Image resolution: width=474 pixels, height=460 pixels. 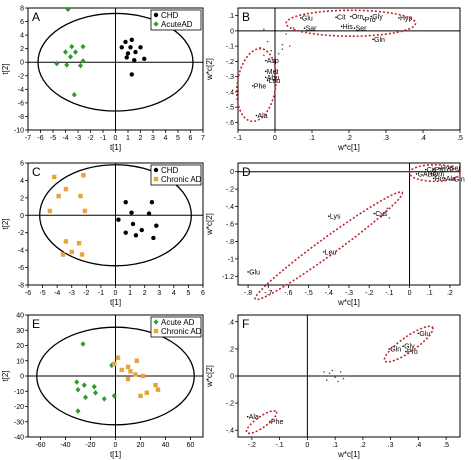 I want to click on y-tick-label: -1, so click(x=231, y=259).